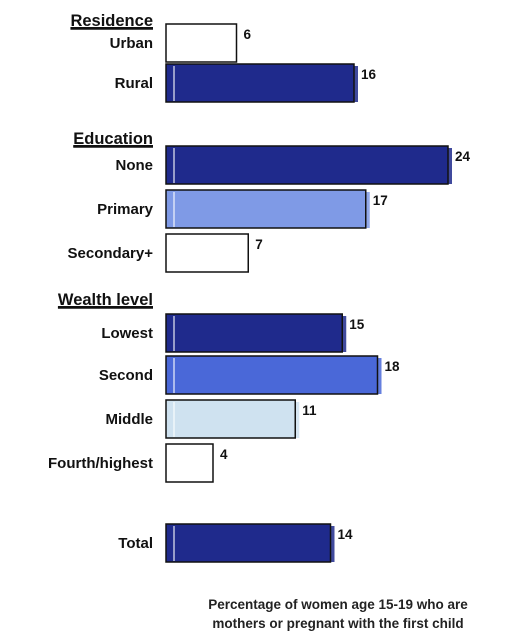 Image resolution: width=511 pixels, height=632 pixels. Describe the element at coordinates (135, 165) in the screenshot. I see `category-label: None` at that location.